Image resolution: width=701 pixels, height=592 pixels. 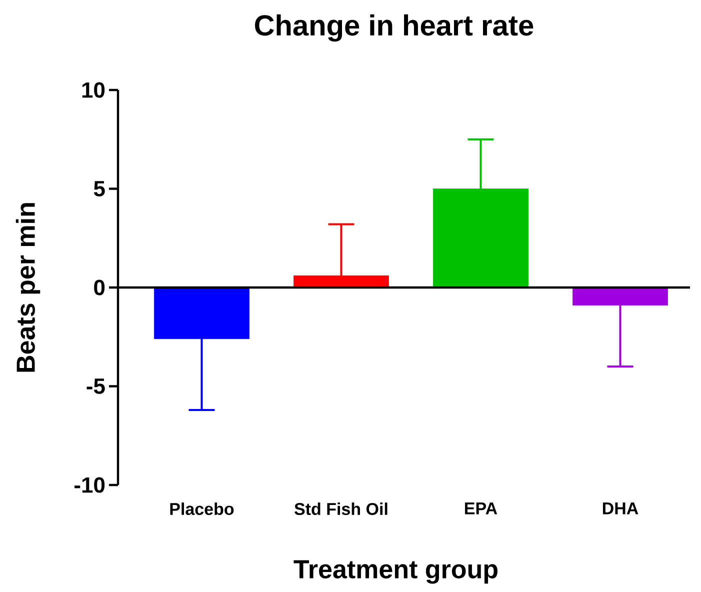 What do you see at coordinates (99, 188) in the screenshot?
I see `y-tick-label: 5` at bounding box center [99, 188].